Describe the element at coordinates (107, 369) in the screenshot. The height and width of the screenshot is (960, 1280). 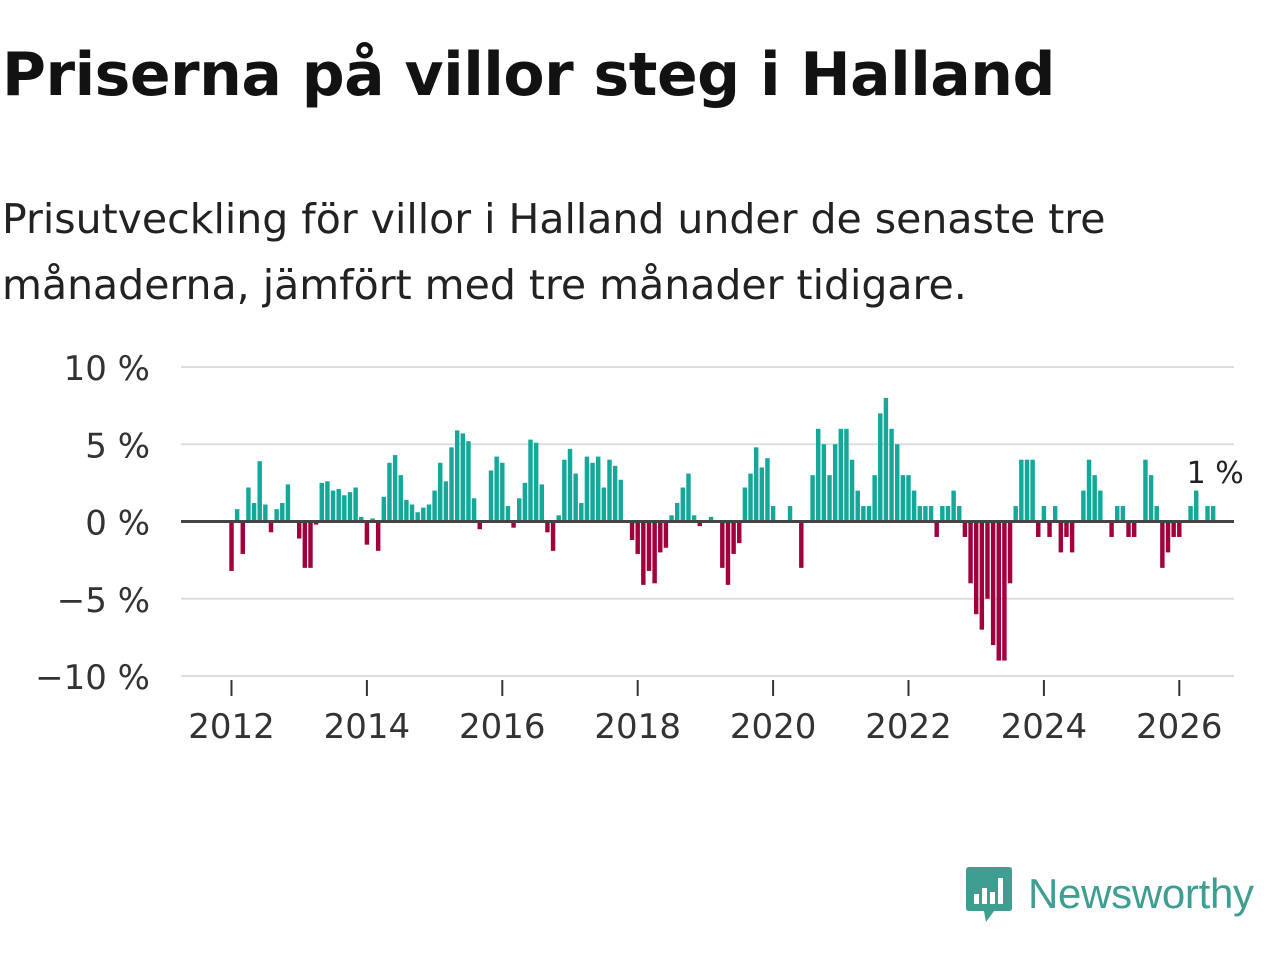
I see `y-tick-label: 10 %` at that location.